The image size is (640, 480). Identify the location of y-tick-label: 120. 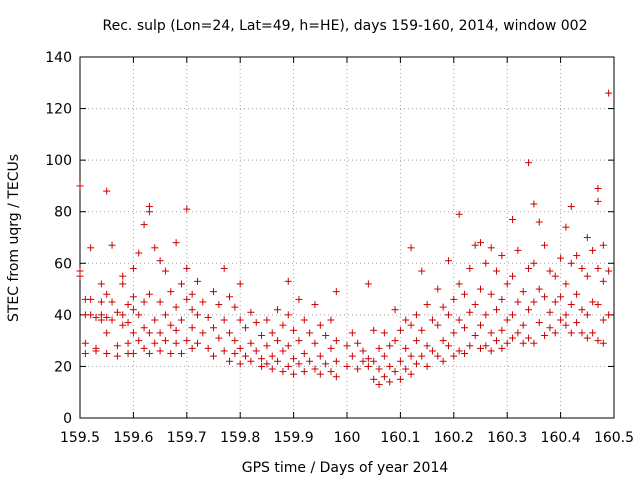
(58, 110).